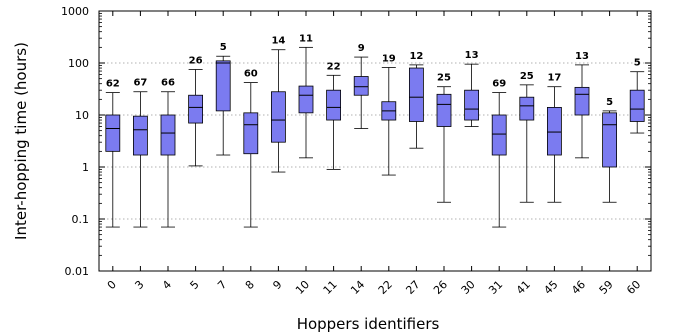 The width and height of the screenshot is (675, 334). What do you see at coordinates (251, 74) in the screenshot?
I see `count-label: 60` at bounding box center [251, 74].